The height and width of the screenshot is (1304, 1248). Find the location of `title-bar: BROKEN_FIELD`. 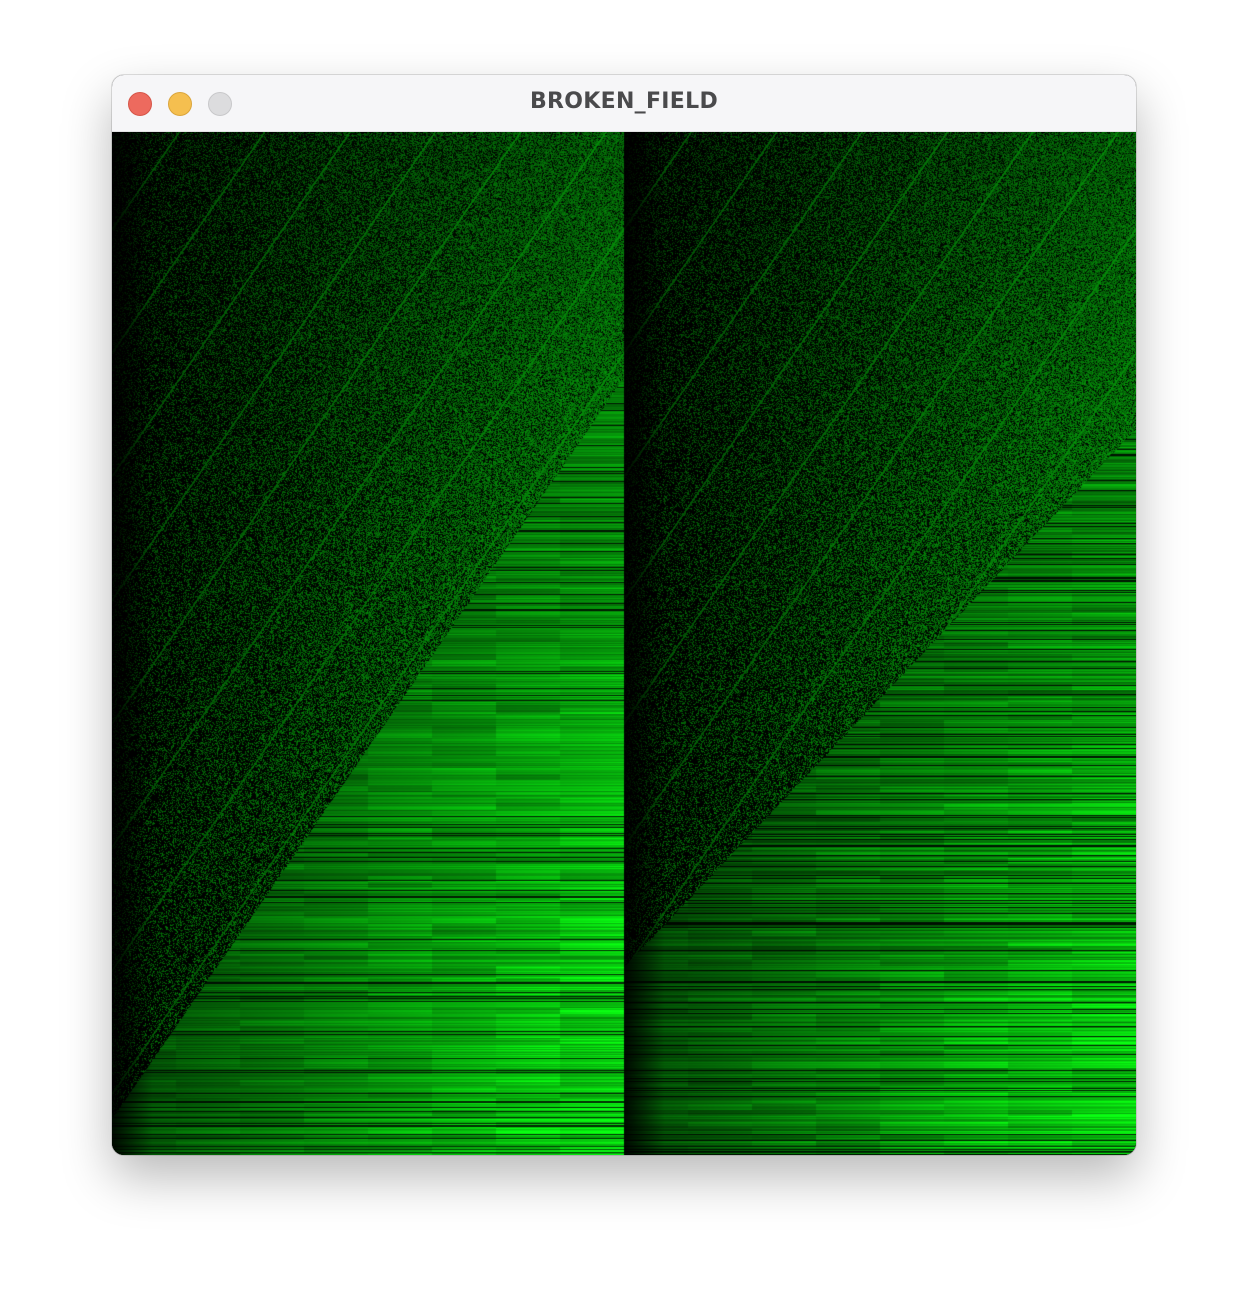

title-bar: BROKEN_FIELD is located at coordinates (624, 103).